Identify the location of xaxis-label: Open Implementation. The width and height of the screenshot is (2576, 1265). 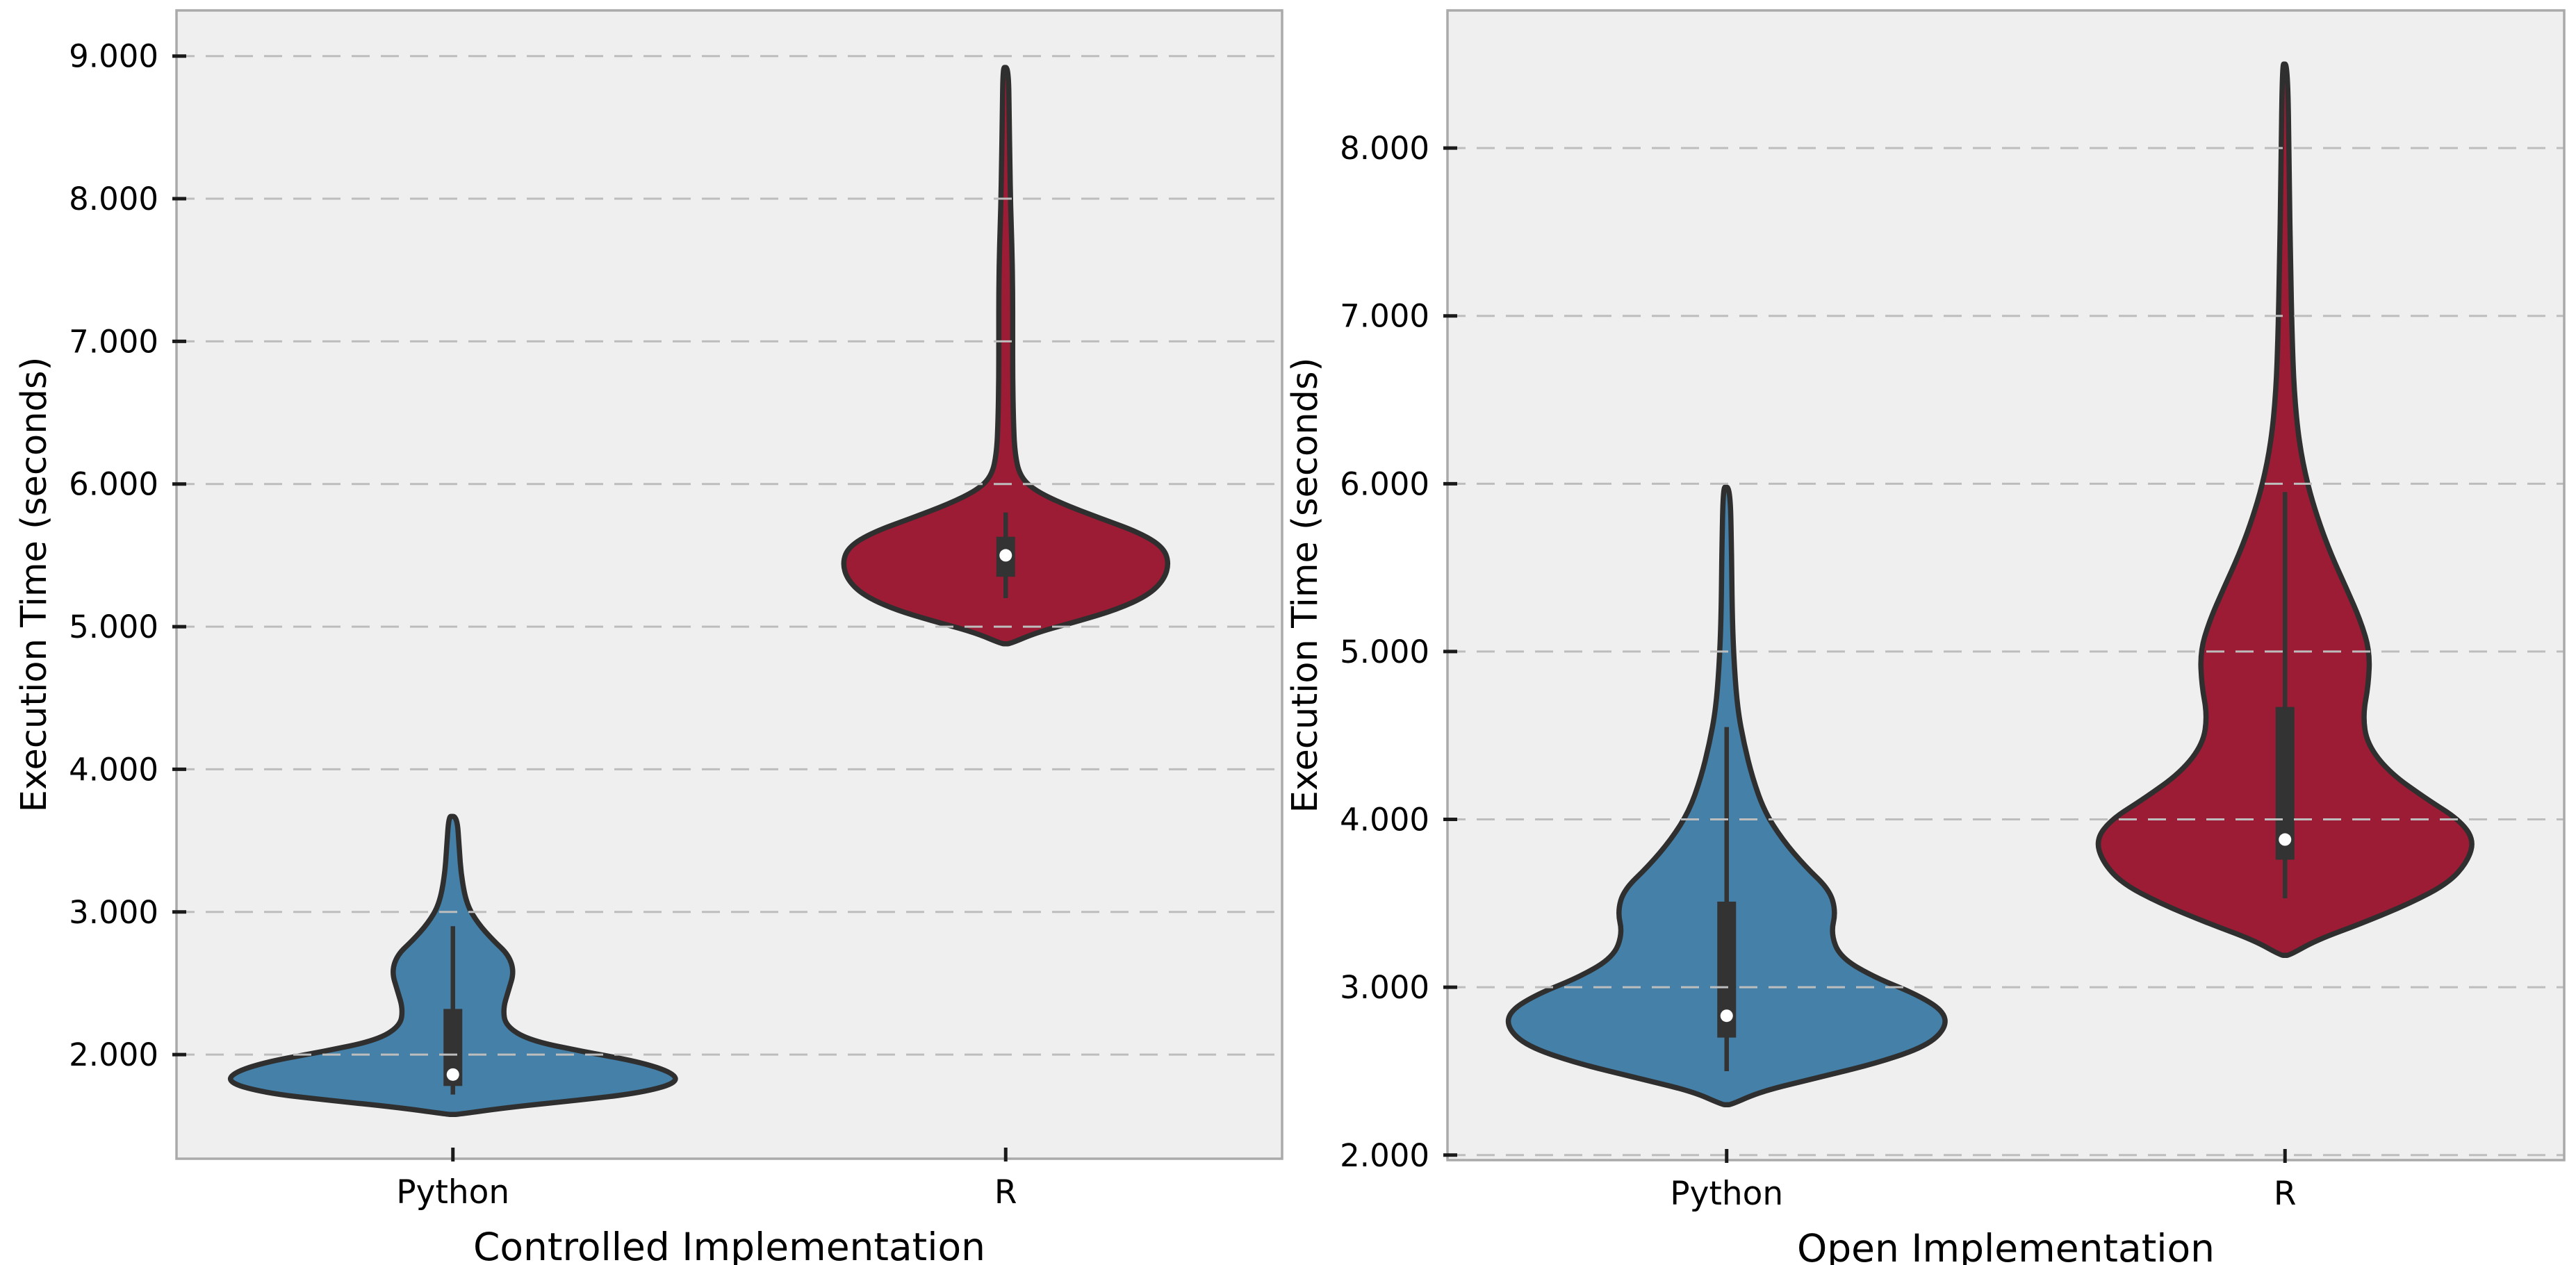
(2006, 1245).